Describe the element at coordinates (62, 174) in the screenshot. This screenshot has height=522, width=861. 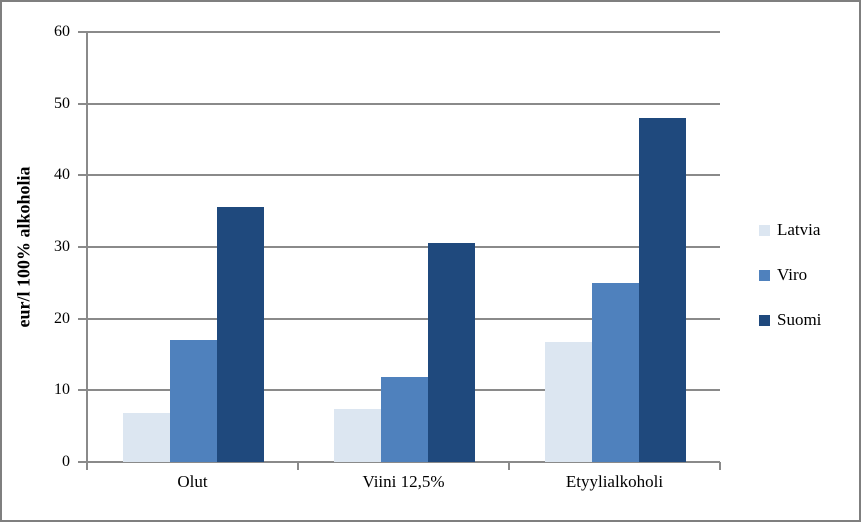
I see `y-tick-label: 40` at that location.